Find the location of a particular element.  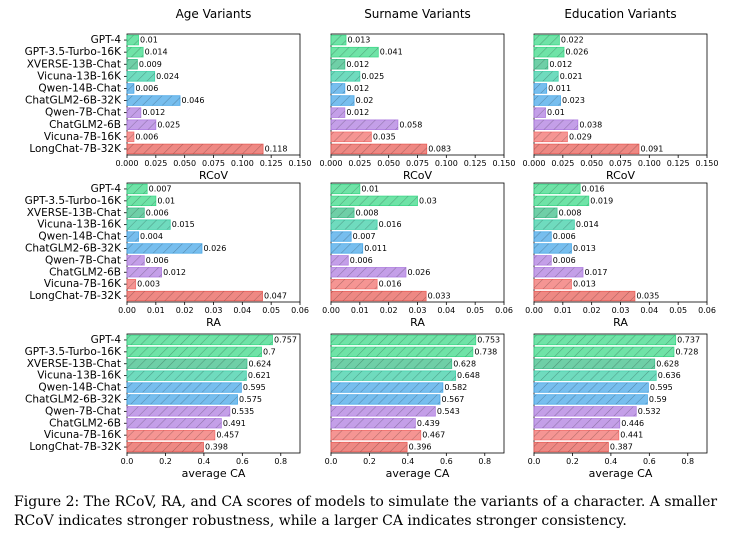

data-label: 0.091 is located at coordinates (651, 148).